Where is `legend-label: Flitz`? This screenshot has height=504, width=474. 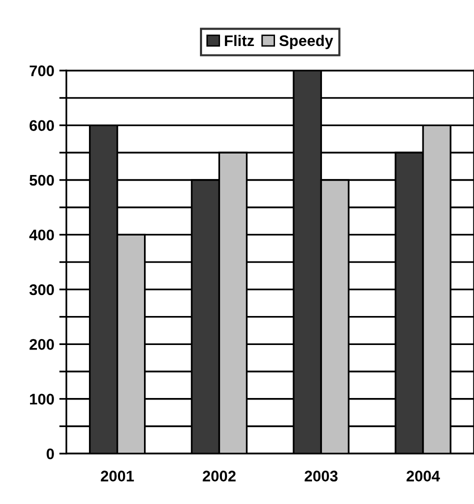
legend-label: Flitz is located at coordinates (239, 40).